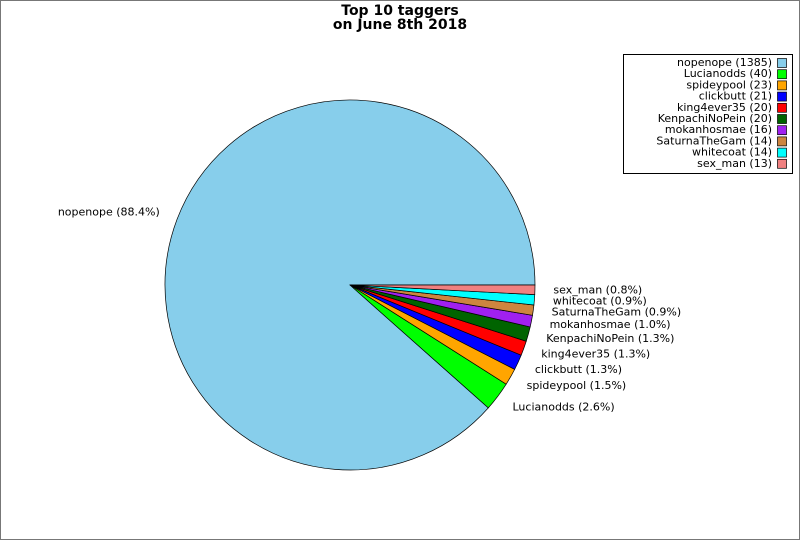 This screenshot has width=800, height=540. Describe the element at coordinates (714, 140) in the screenshot. I see `legend-label: SaturnaTheGam (14)` at that location.